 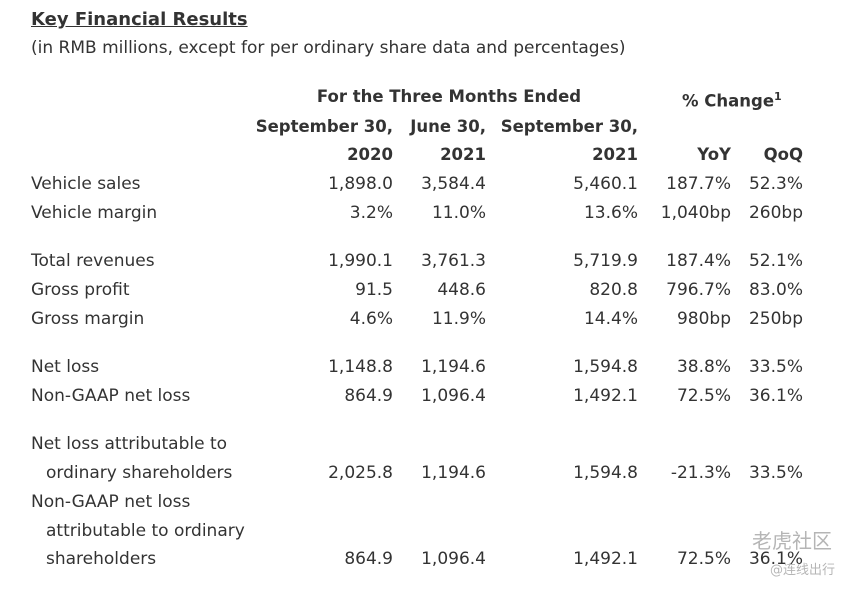 I want to click on cell-value: 13.6%, so click(x=610, y=213).